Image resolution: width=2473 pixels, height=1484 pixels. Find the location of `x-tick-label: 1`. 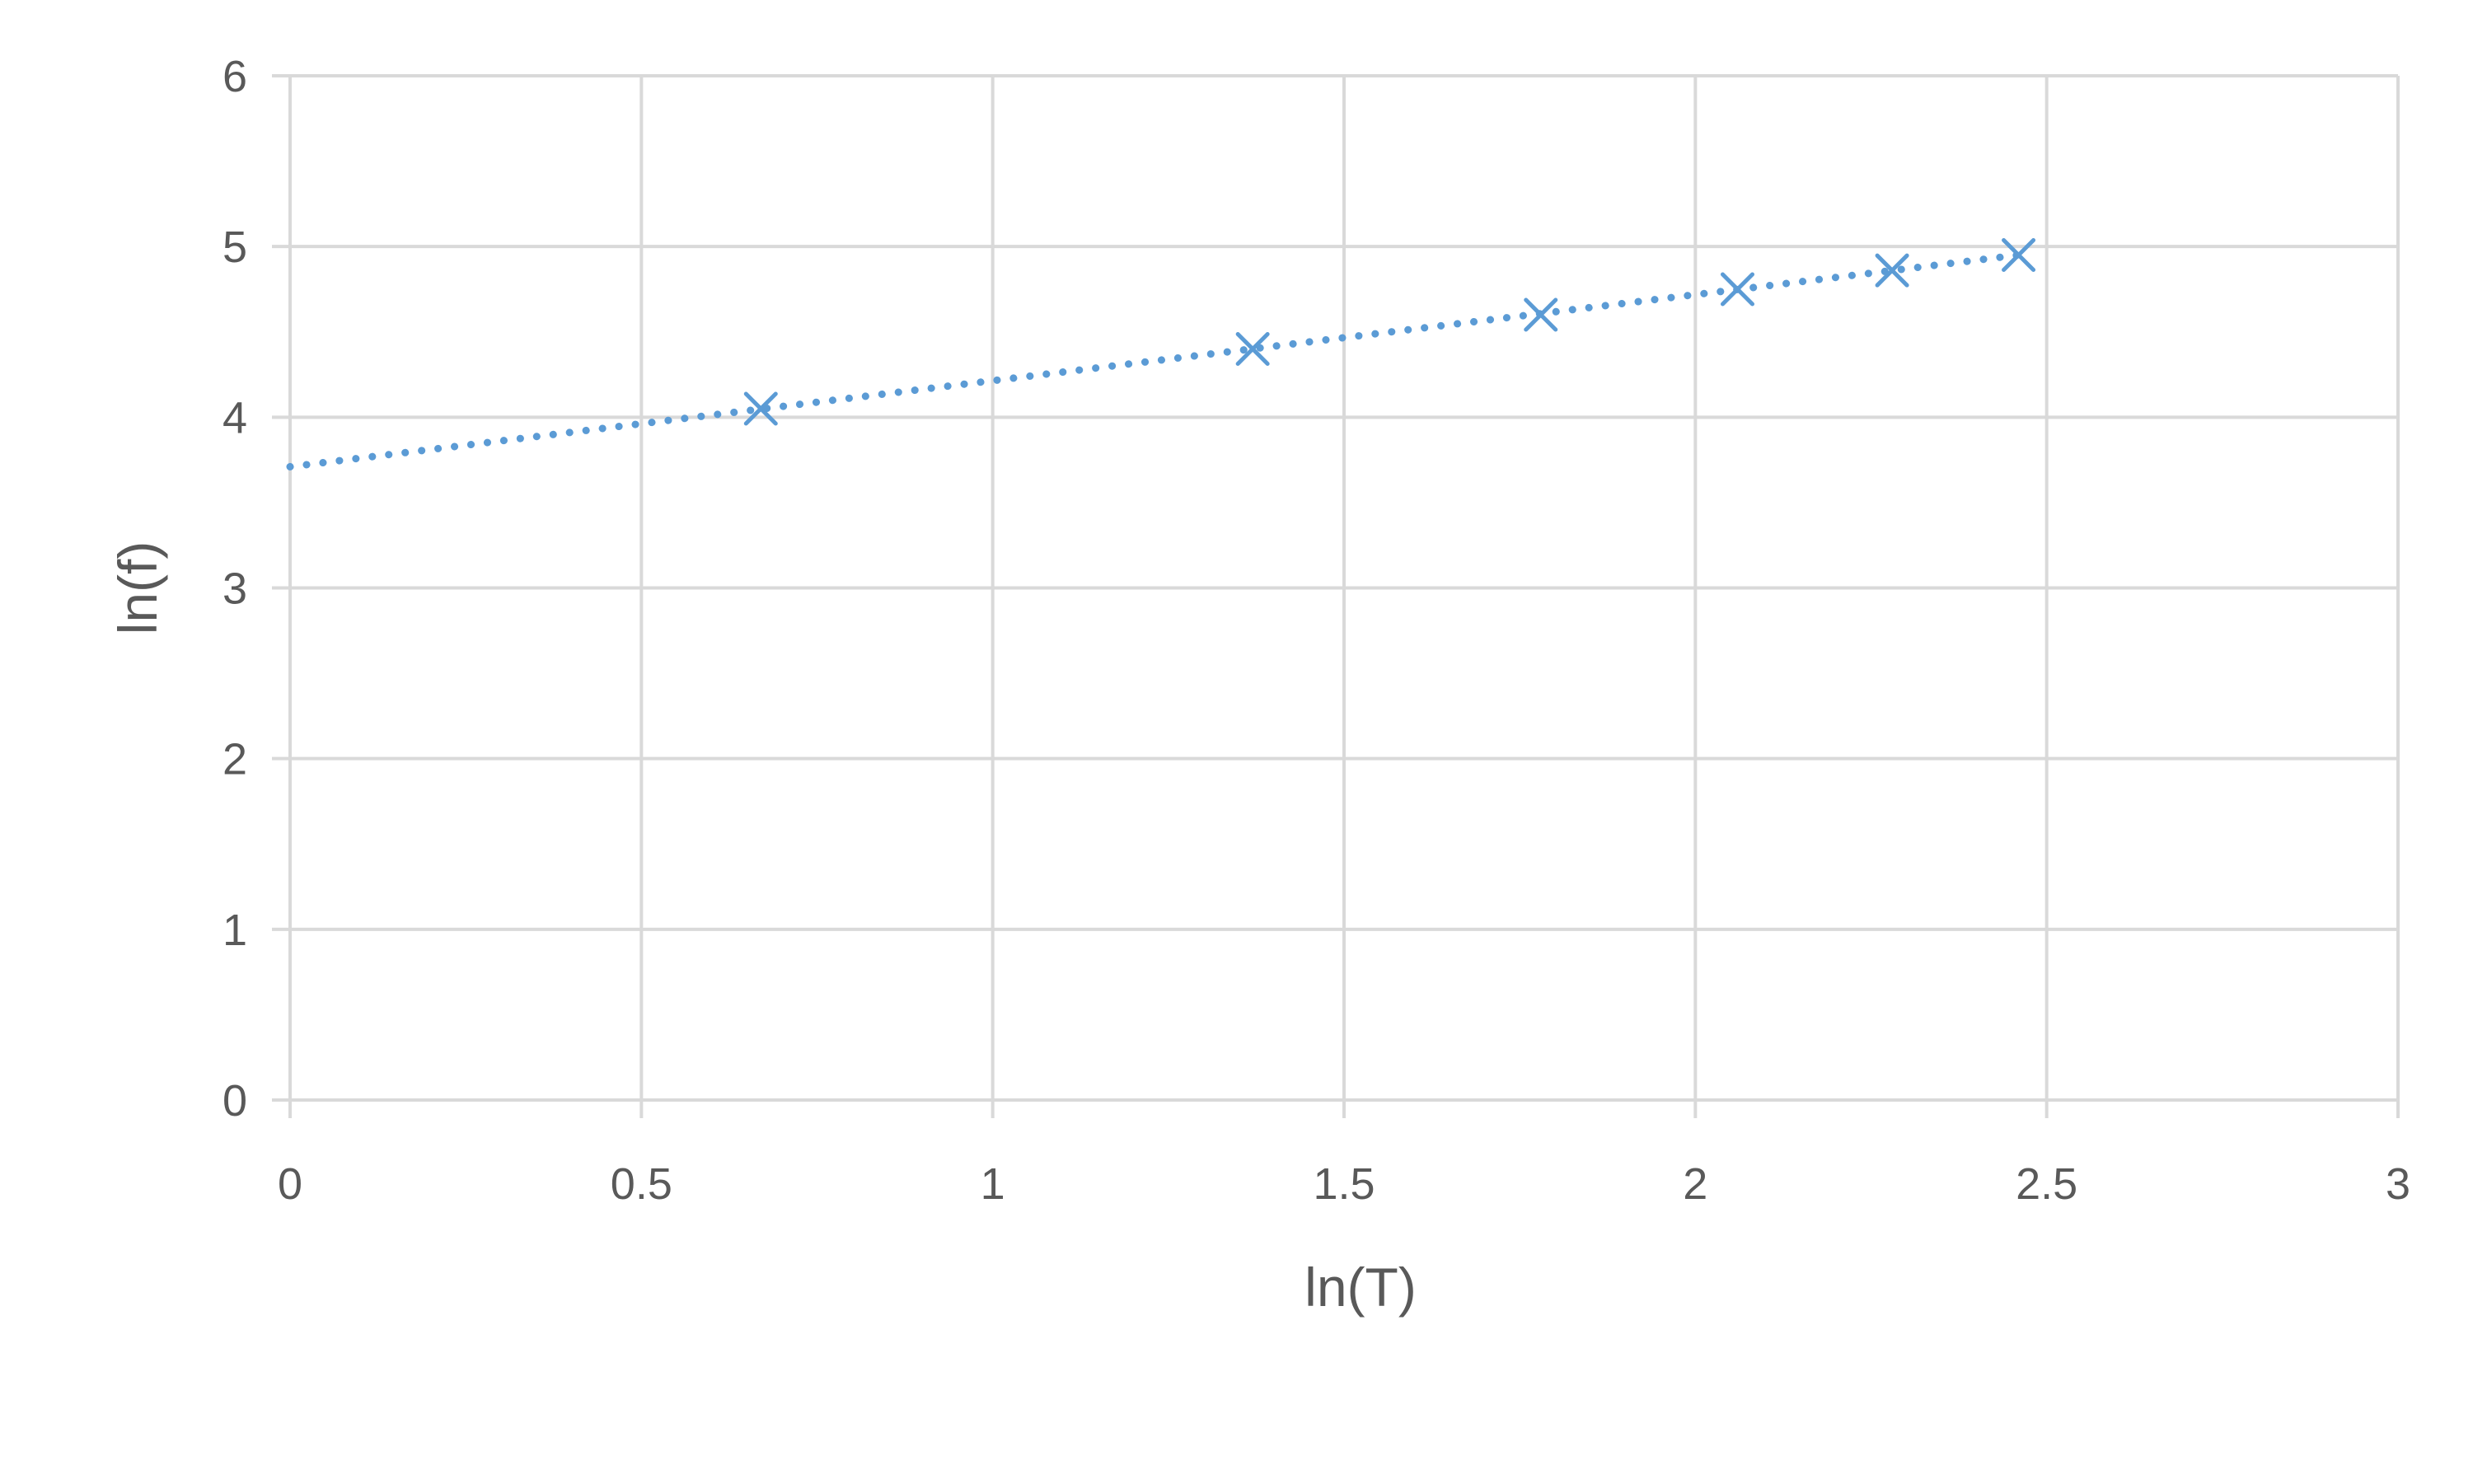

x-tick-label: 1 is located at coordinates (993, 1184).